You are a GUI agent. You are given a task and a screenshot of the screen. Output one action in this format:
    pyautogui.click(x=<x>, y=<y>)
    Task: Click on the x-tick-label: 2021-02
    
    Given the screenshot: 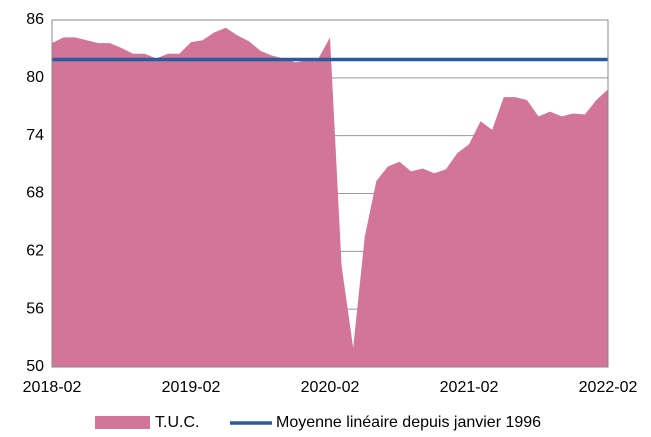 What is the action you would take?
    pyautogui.click(x=469, y=387)
    